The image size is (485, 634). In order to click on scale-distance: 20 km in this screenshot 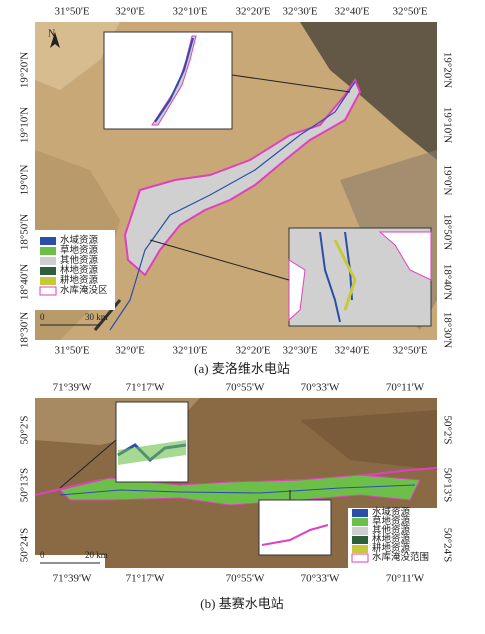, I will do `click(96, 555)`.